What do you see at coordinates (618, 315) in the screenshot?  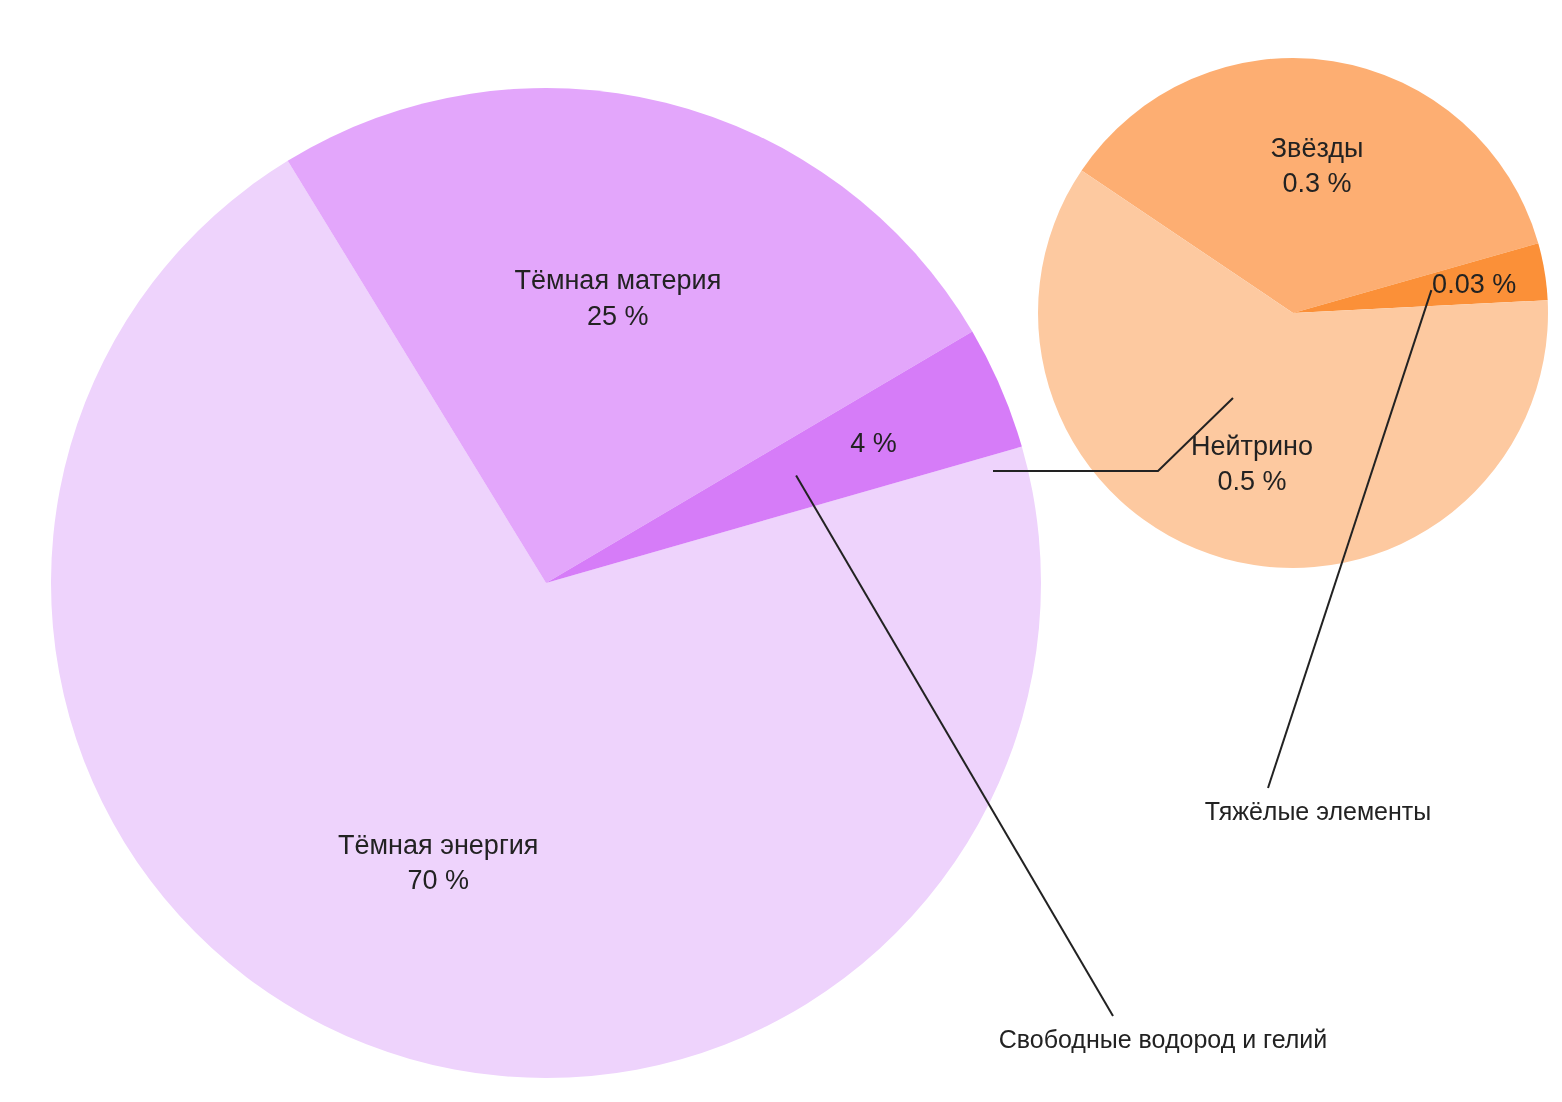 I see `data-label: 25 %` at bounding box center [618, 315].